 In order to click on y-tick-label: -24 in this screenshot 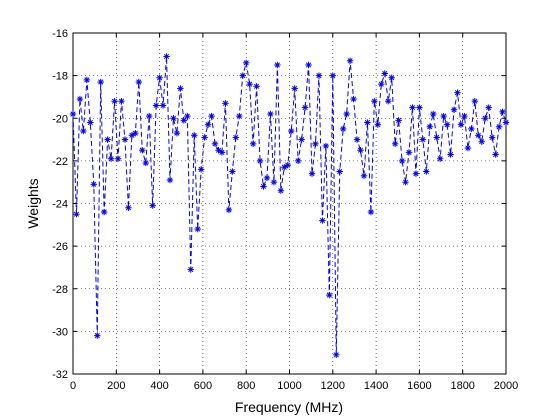, I will do `click(60, 205)`.